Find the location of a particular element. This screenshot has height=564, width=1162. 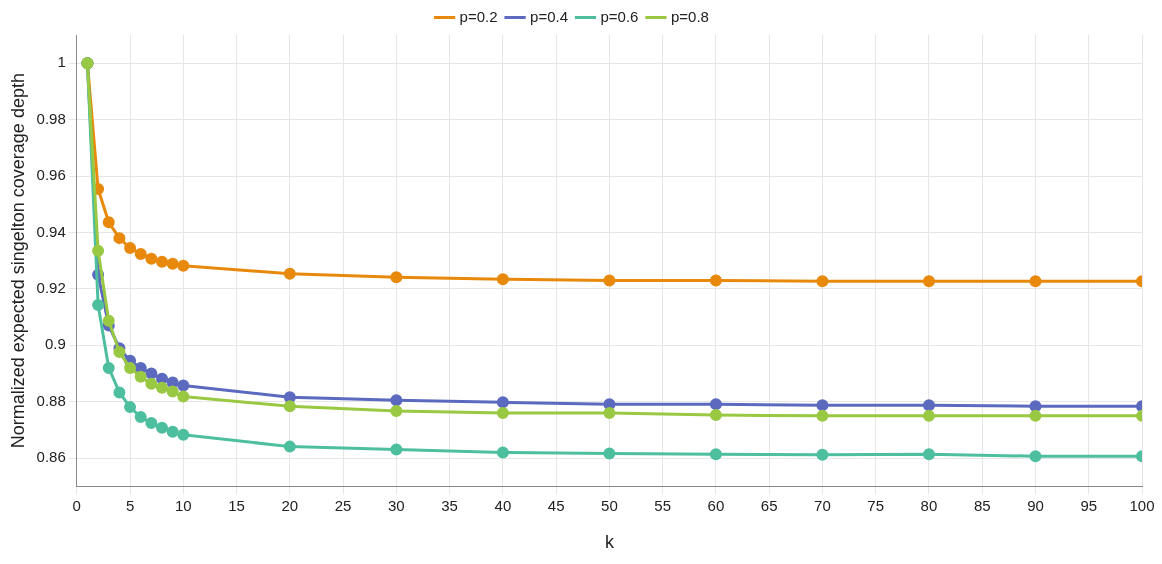

y-tick-label: 0.92 is located at coordinates (51, 288).